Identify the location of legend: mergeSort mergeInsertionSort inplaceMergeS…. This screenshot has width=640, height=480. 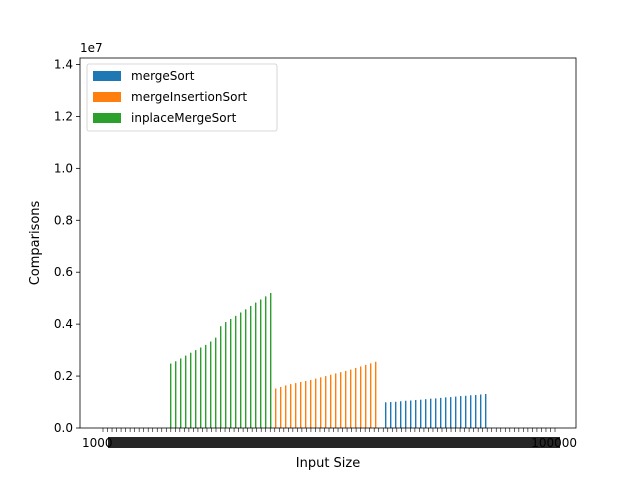
(182, 97).